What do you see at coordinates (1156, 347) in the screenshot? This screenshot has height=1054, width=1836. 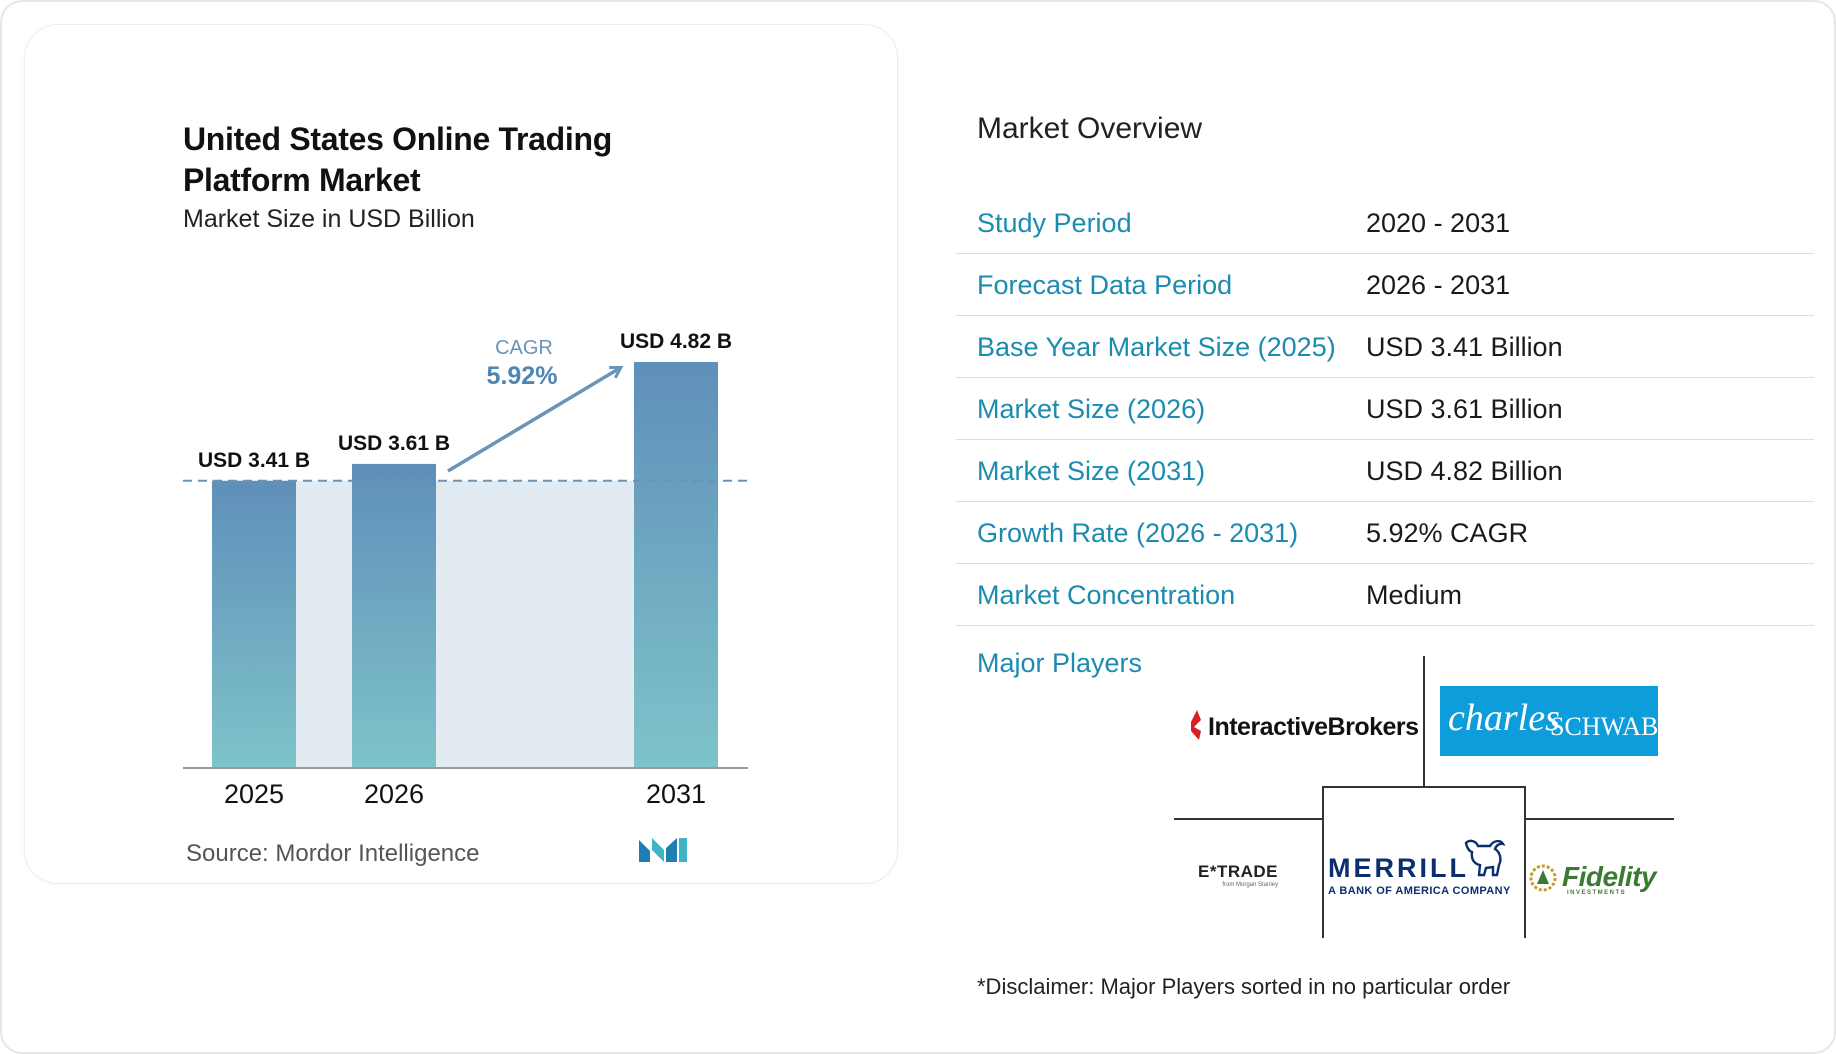 I see `overview-key: Base Year Market Size (2025)` at bounding box center [1156, 347].